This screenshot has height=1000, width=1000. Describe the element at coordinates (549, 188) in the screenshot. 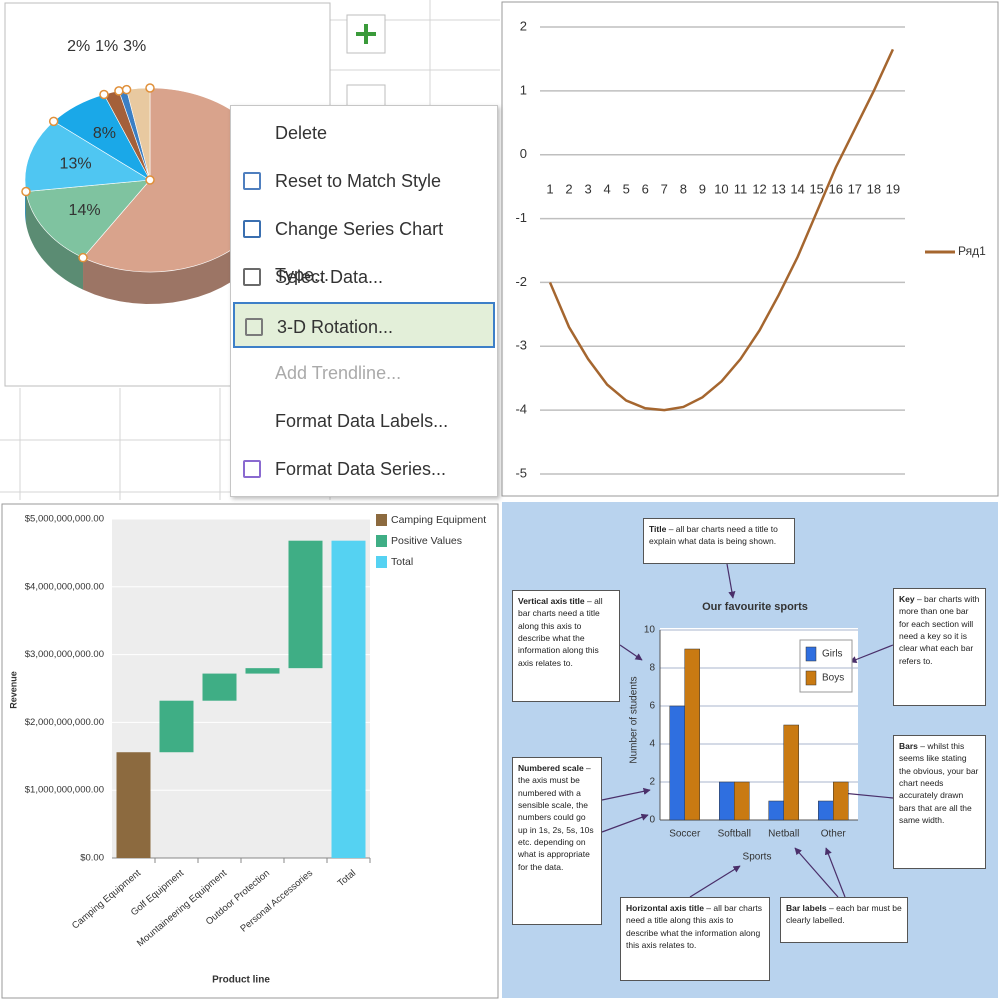

I see `x-tick-label: 1` at that location.